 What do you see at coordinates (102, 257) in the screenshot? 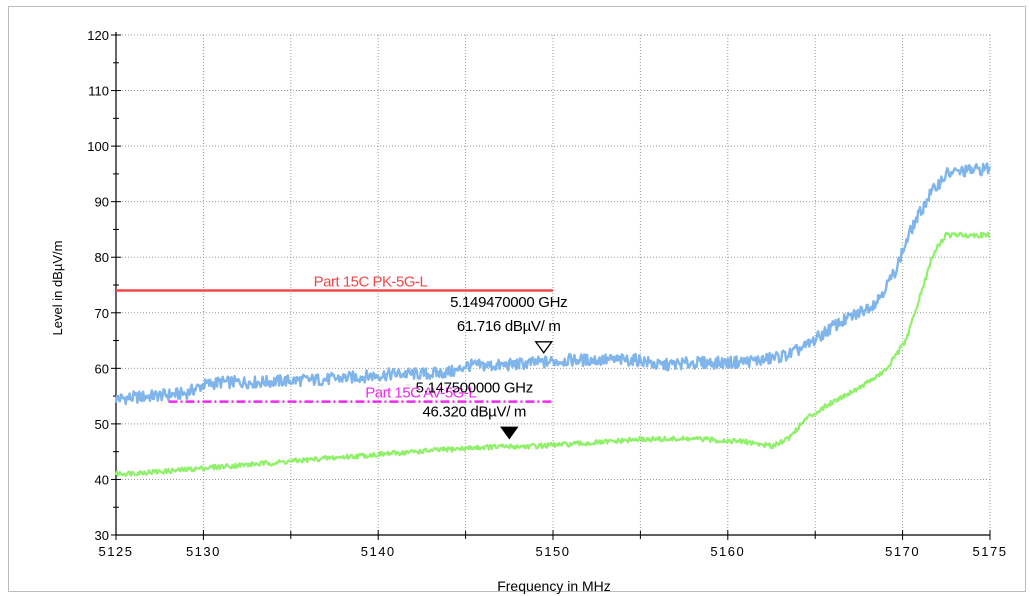
I see `y-tick-label: 80` at bounding box center [102, 257].